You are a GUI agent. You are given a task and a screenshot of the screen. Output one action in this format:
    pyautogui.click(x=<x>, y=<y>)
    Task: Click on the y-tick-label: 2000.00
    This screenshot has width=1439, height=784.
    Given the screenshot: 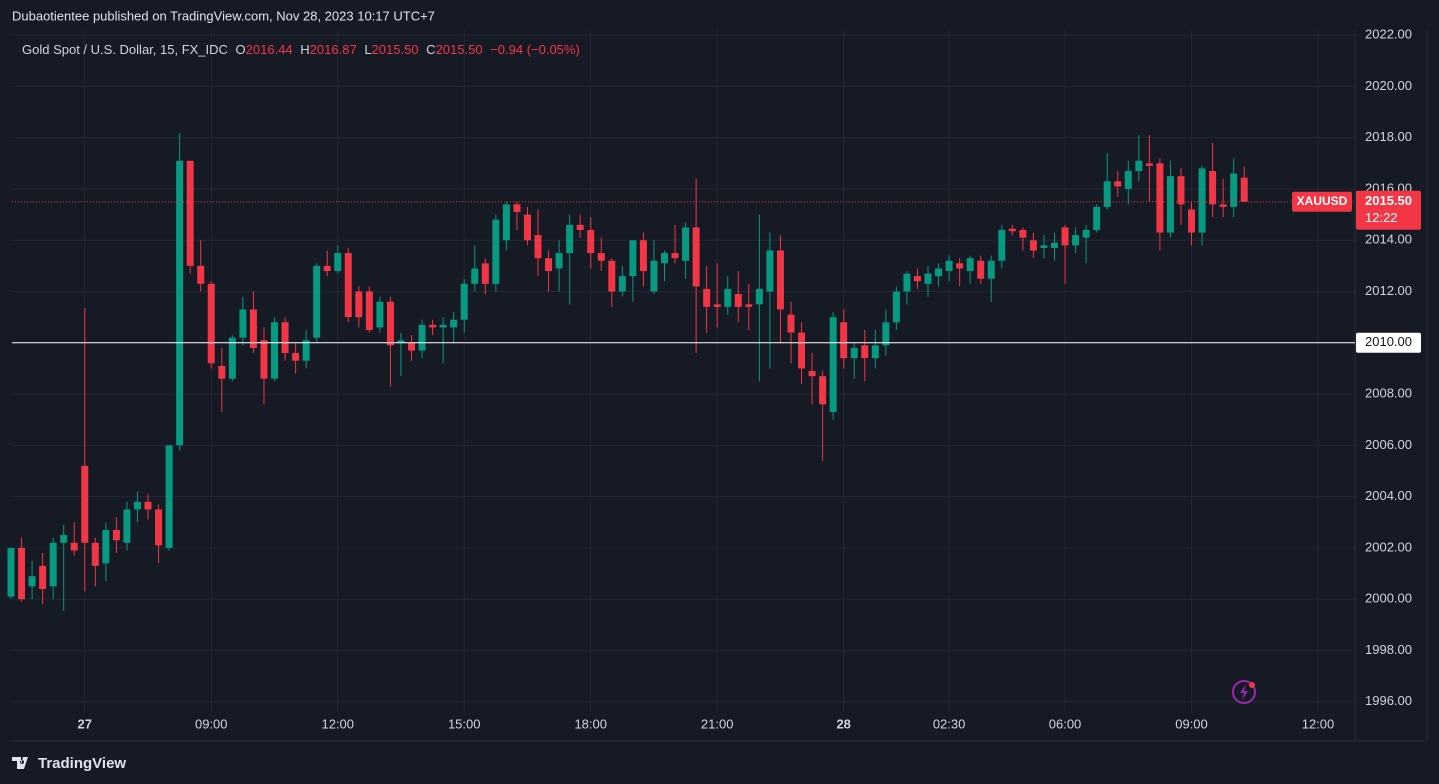 What is the action you would take?
    pyautogui.click(x=1388, y=598)
    